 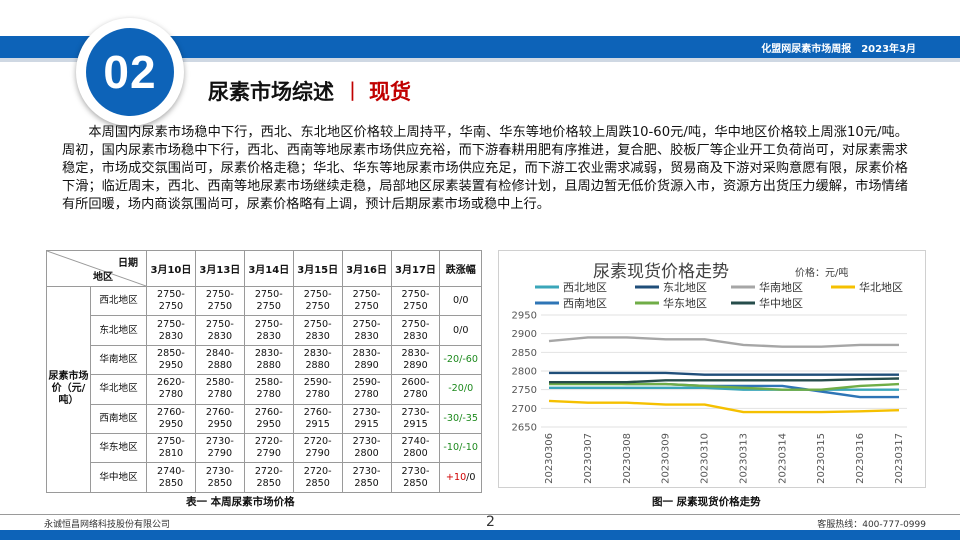 I want to click on region-cell: 华北地区, so click(x=118, y=389).